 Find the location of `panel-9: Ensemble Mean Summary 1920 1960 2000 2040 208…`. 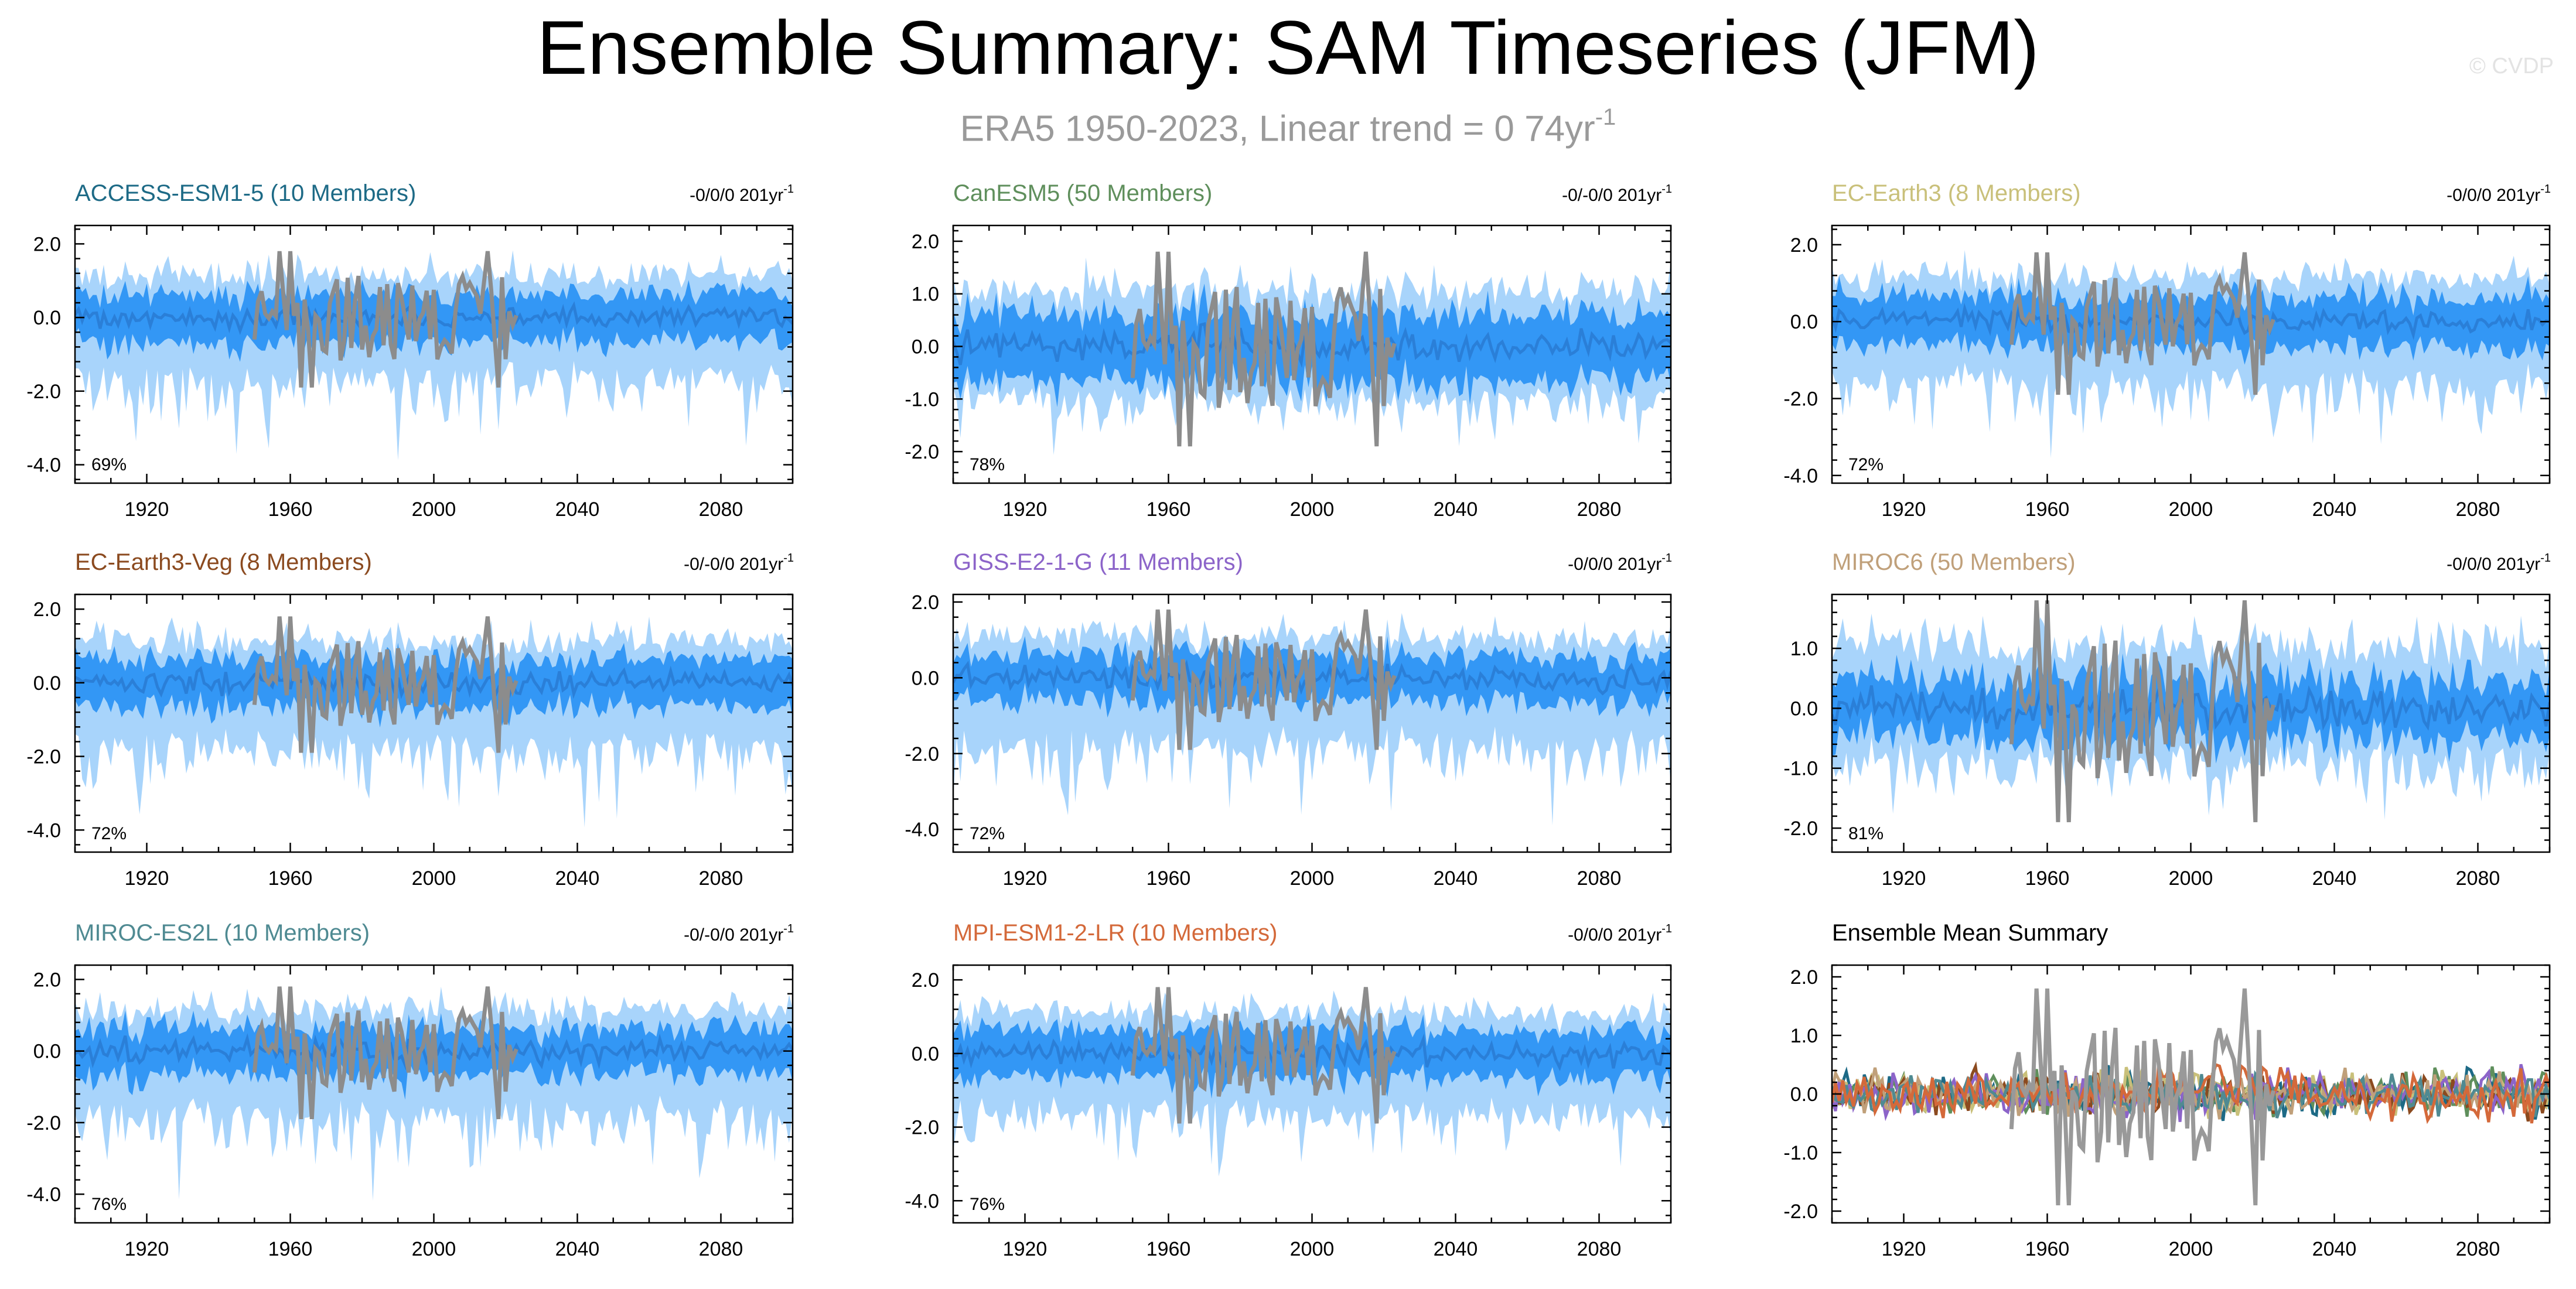

panel-9: Ensemble Mean Summary 1920 1960 2000 2040 208… is located at coordinates (2167, 1090).